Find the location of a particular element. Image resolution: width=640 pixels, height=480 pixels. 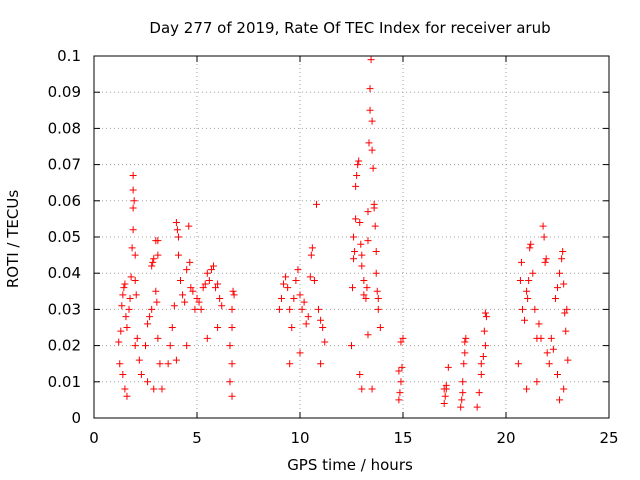

x-tick-label: 5 is located at coordinates (197, 438).